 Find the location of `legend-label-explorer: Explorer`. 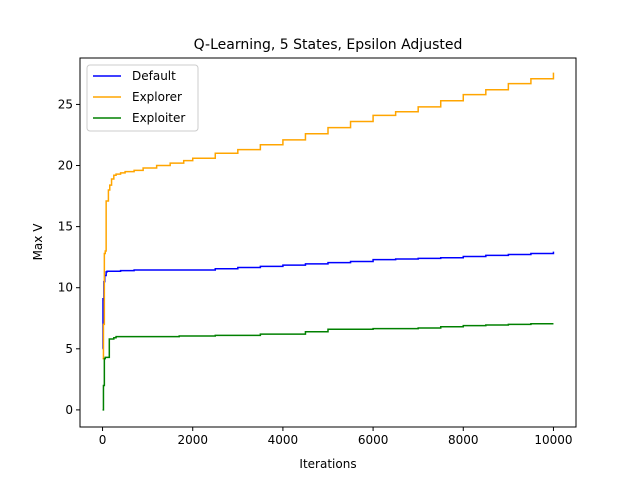

legend-label-explorer: Explorer is located at coordinates (157, 97).